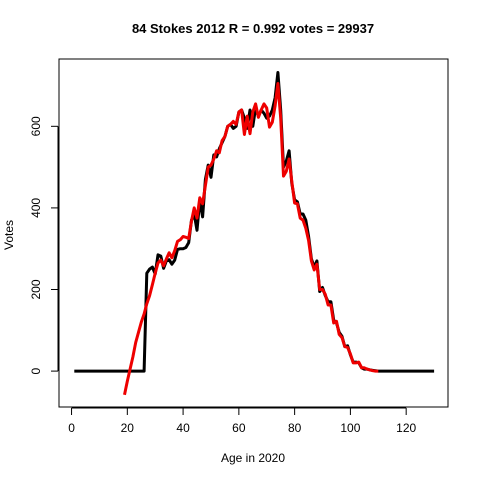  Describe the element at coordinates (36, 126) in the screenshot. I see `y-tick-label: 600` at that location.